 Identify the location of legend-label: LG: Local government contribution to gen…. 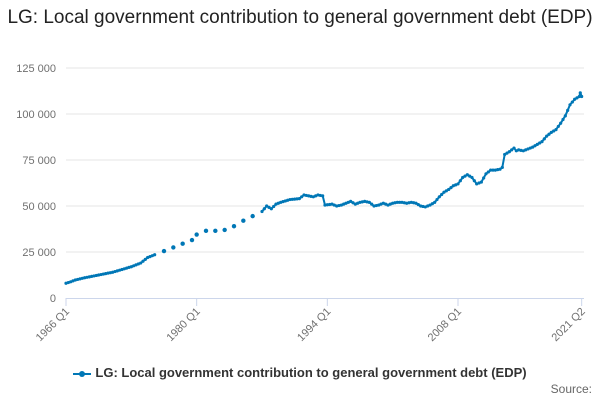
(311, 372).